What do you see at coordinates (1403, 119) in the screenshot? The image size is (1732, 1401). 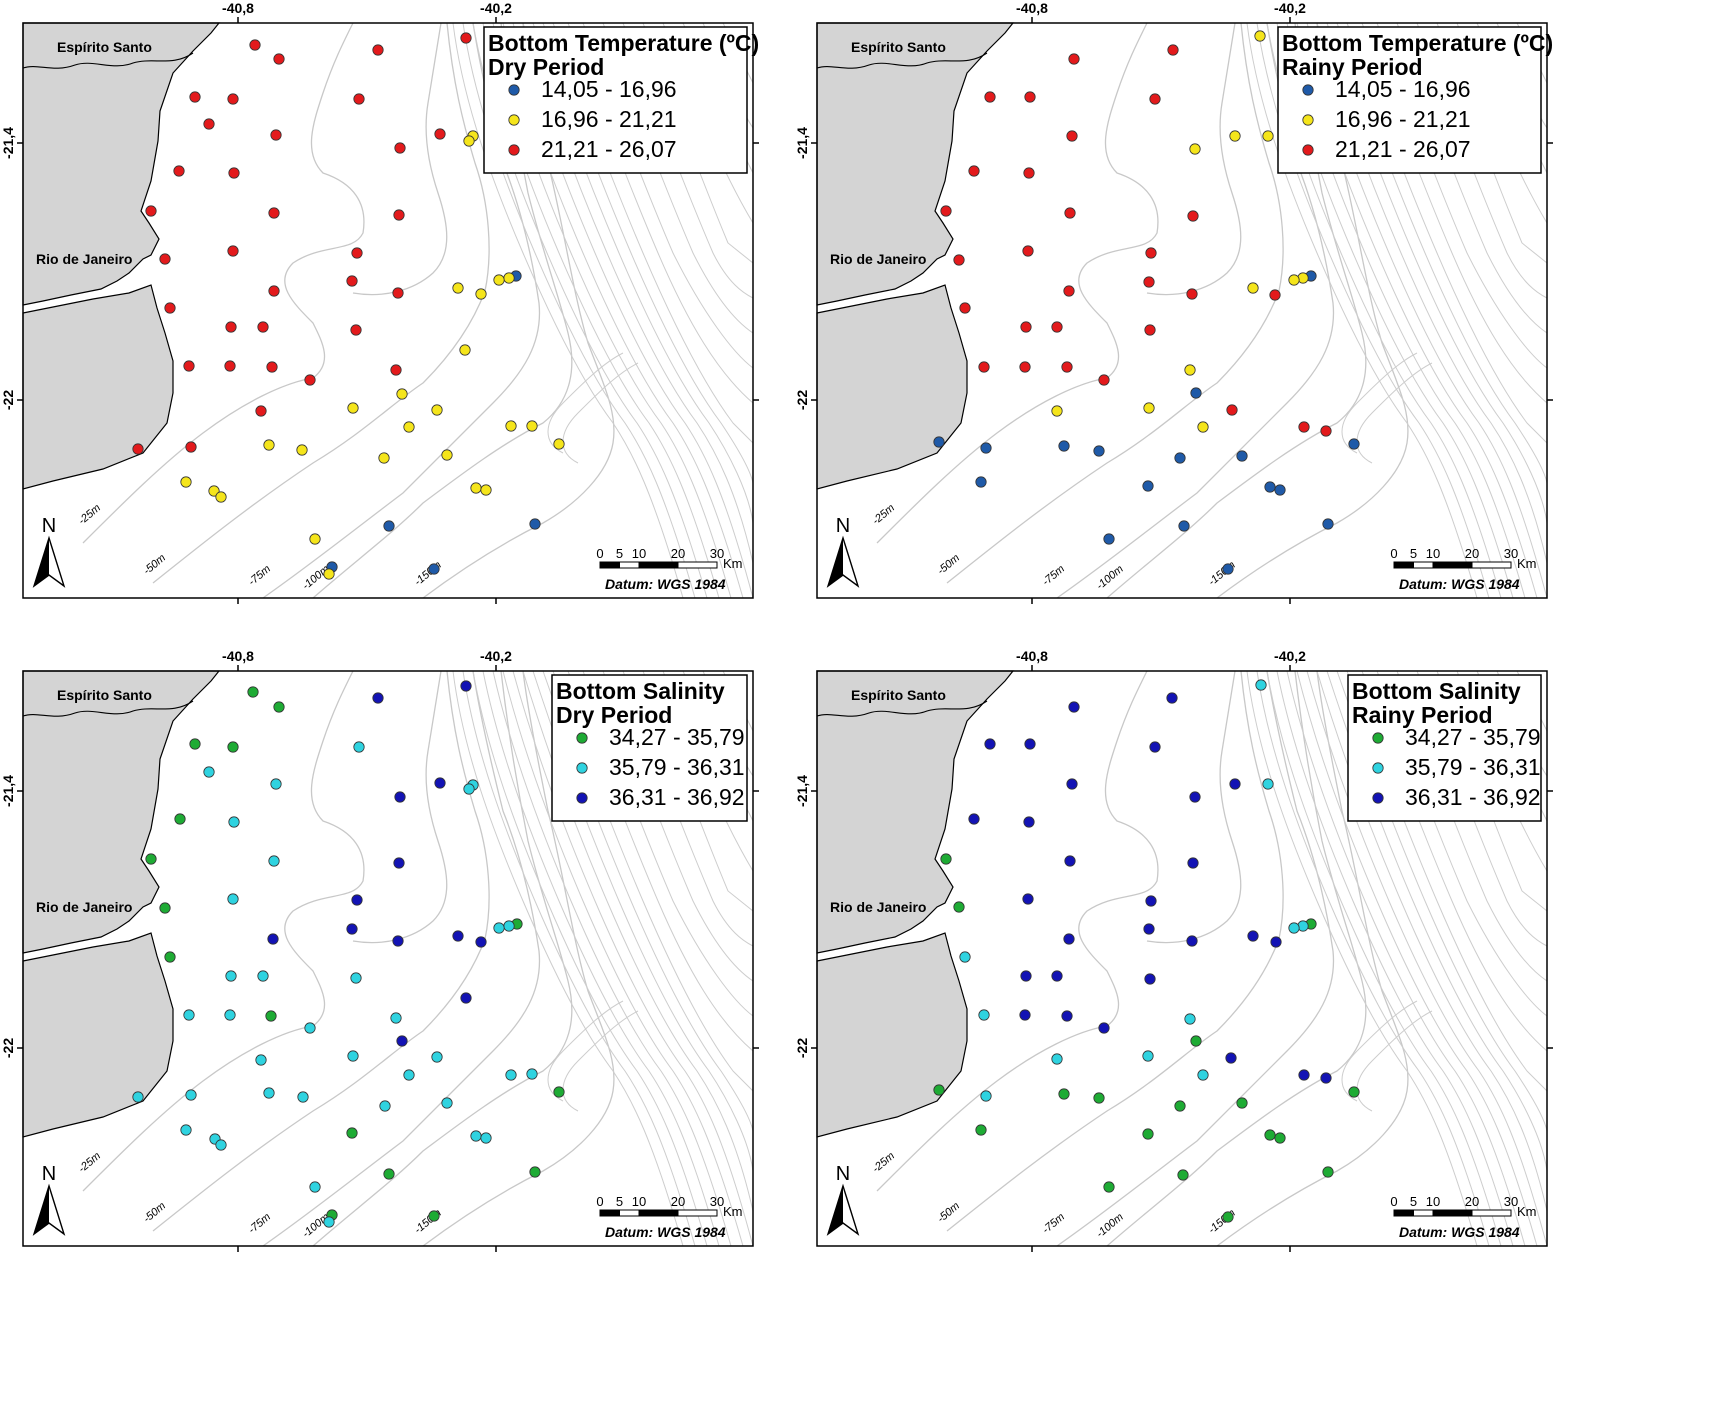 I see `legend-item-label: 16,96 - 21,21` at bounding box center [1403, 119].